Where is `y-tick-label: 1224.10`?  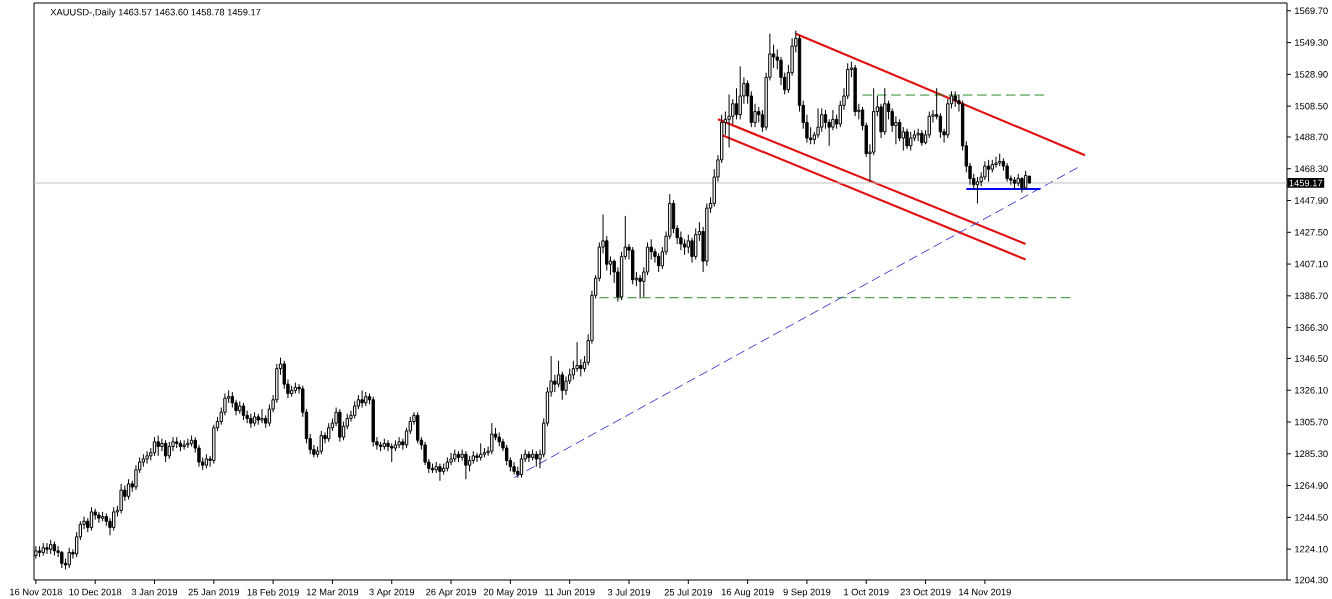
y-tick-label: 1224.10 is located at coordinates (1311, 549).